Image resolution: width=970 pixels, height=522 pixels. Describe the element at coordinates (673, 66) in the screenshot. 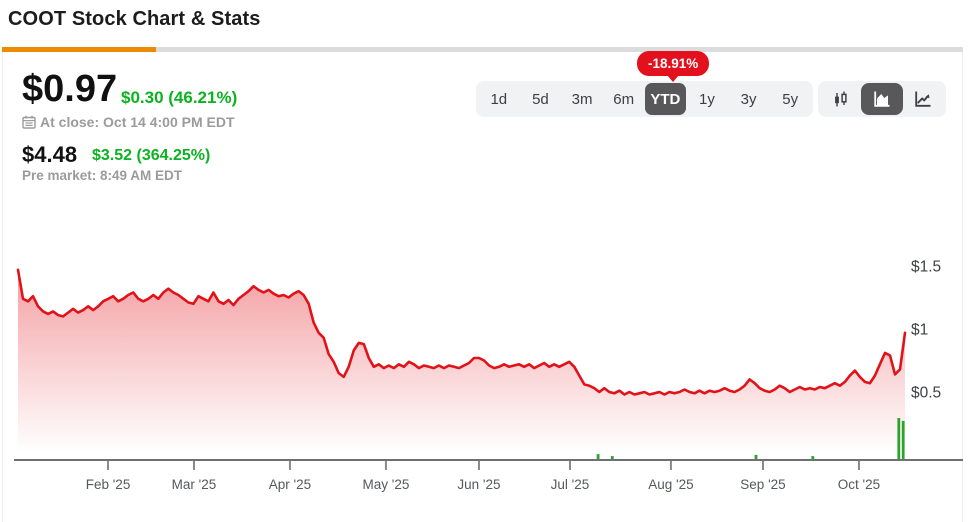

I see `ytd-change-tooltip: -18.91%` at that location.